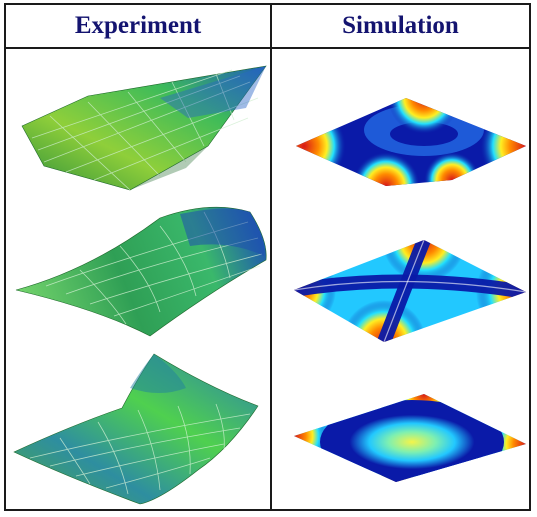  Describe the element at coordinates (400, 25) in the screenshot. I see `header-simulation: Simulation` at that location.